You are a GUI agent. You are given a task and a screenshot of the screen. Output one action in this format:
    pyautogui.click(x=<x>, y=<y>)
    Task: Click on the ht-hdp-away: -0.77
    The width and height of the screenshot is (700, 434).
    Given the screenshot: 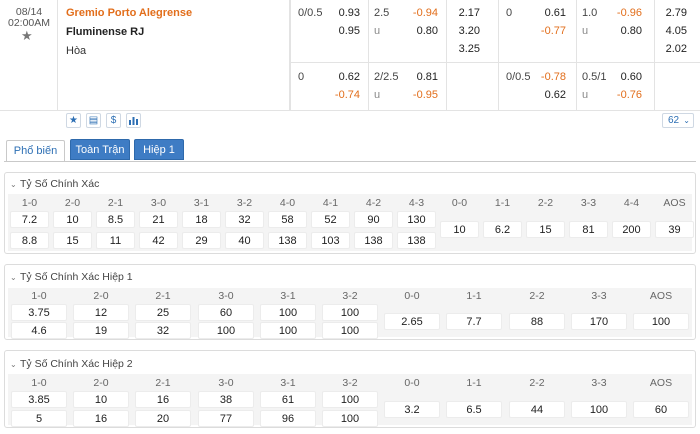 What is the action you would take?
    pyautogui.click(x=553, y=31)
    